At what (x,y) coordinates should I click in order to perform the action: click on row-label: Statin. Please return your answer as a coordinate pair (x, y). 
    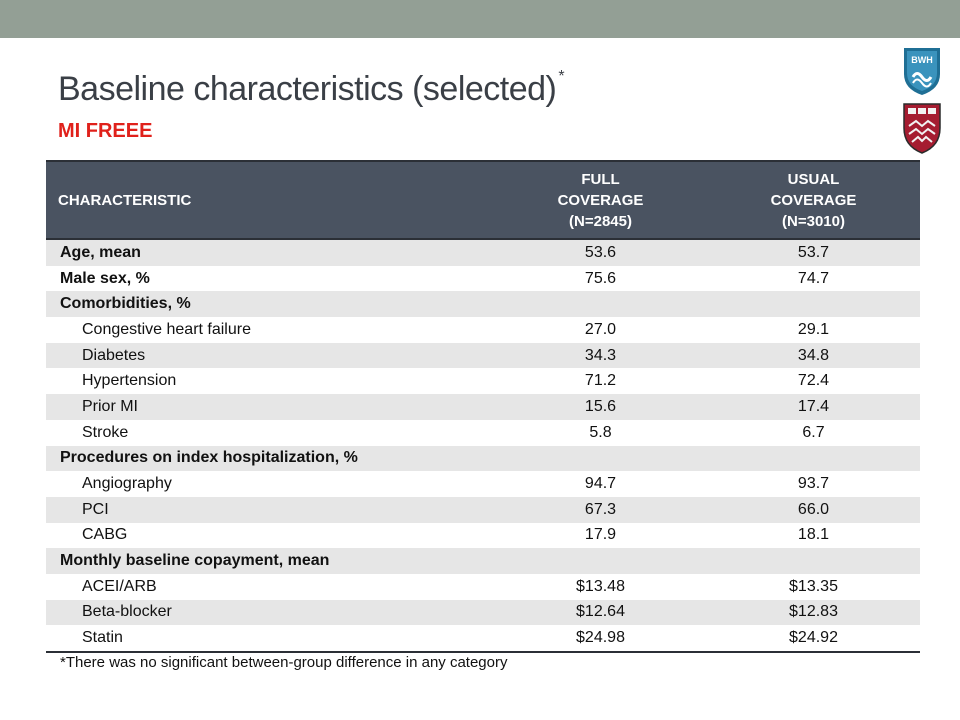
    Looking at the image, I should click on (270, 639).